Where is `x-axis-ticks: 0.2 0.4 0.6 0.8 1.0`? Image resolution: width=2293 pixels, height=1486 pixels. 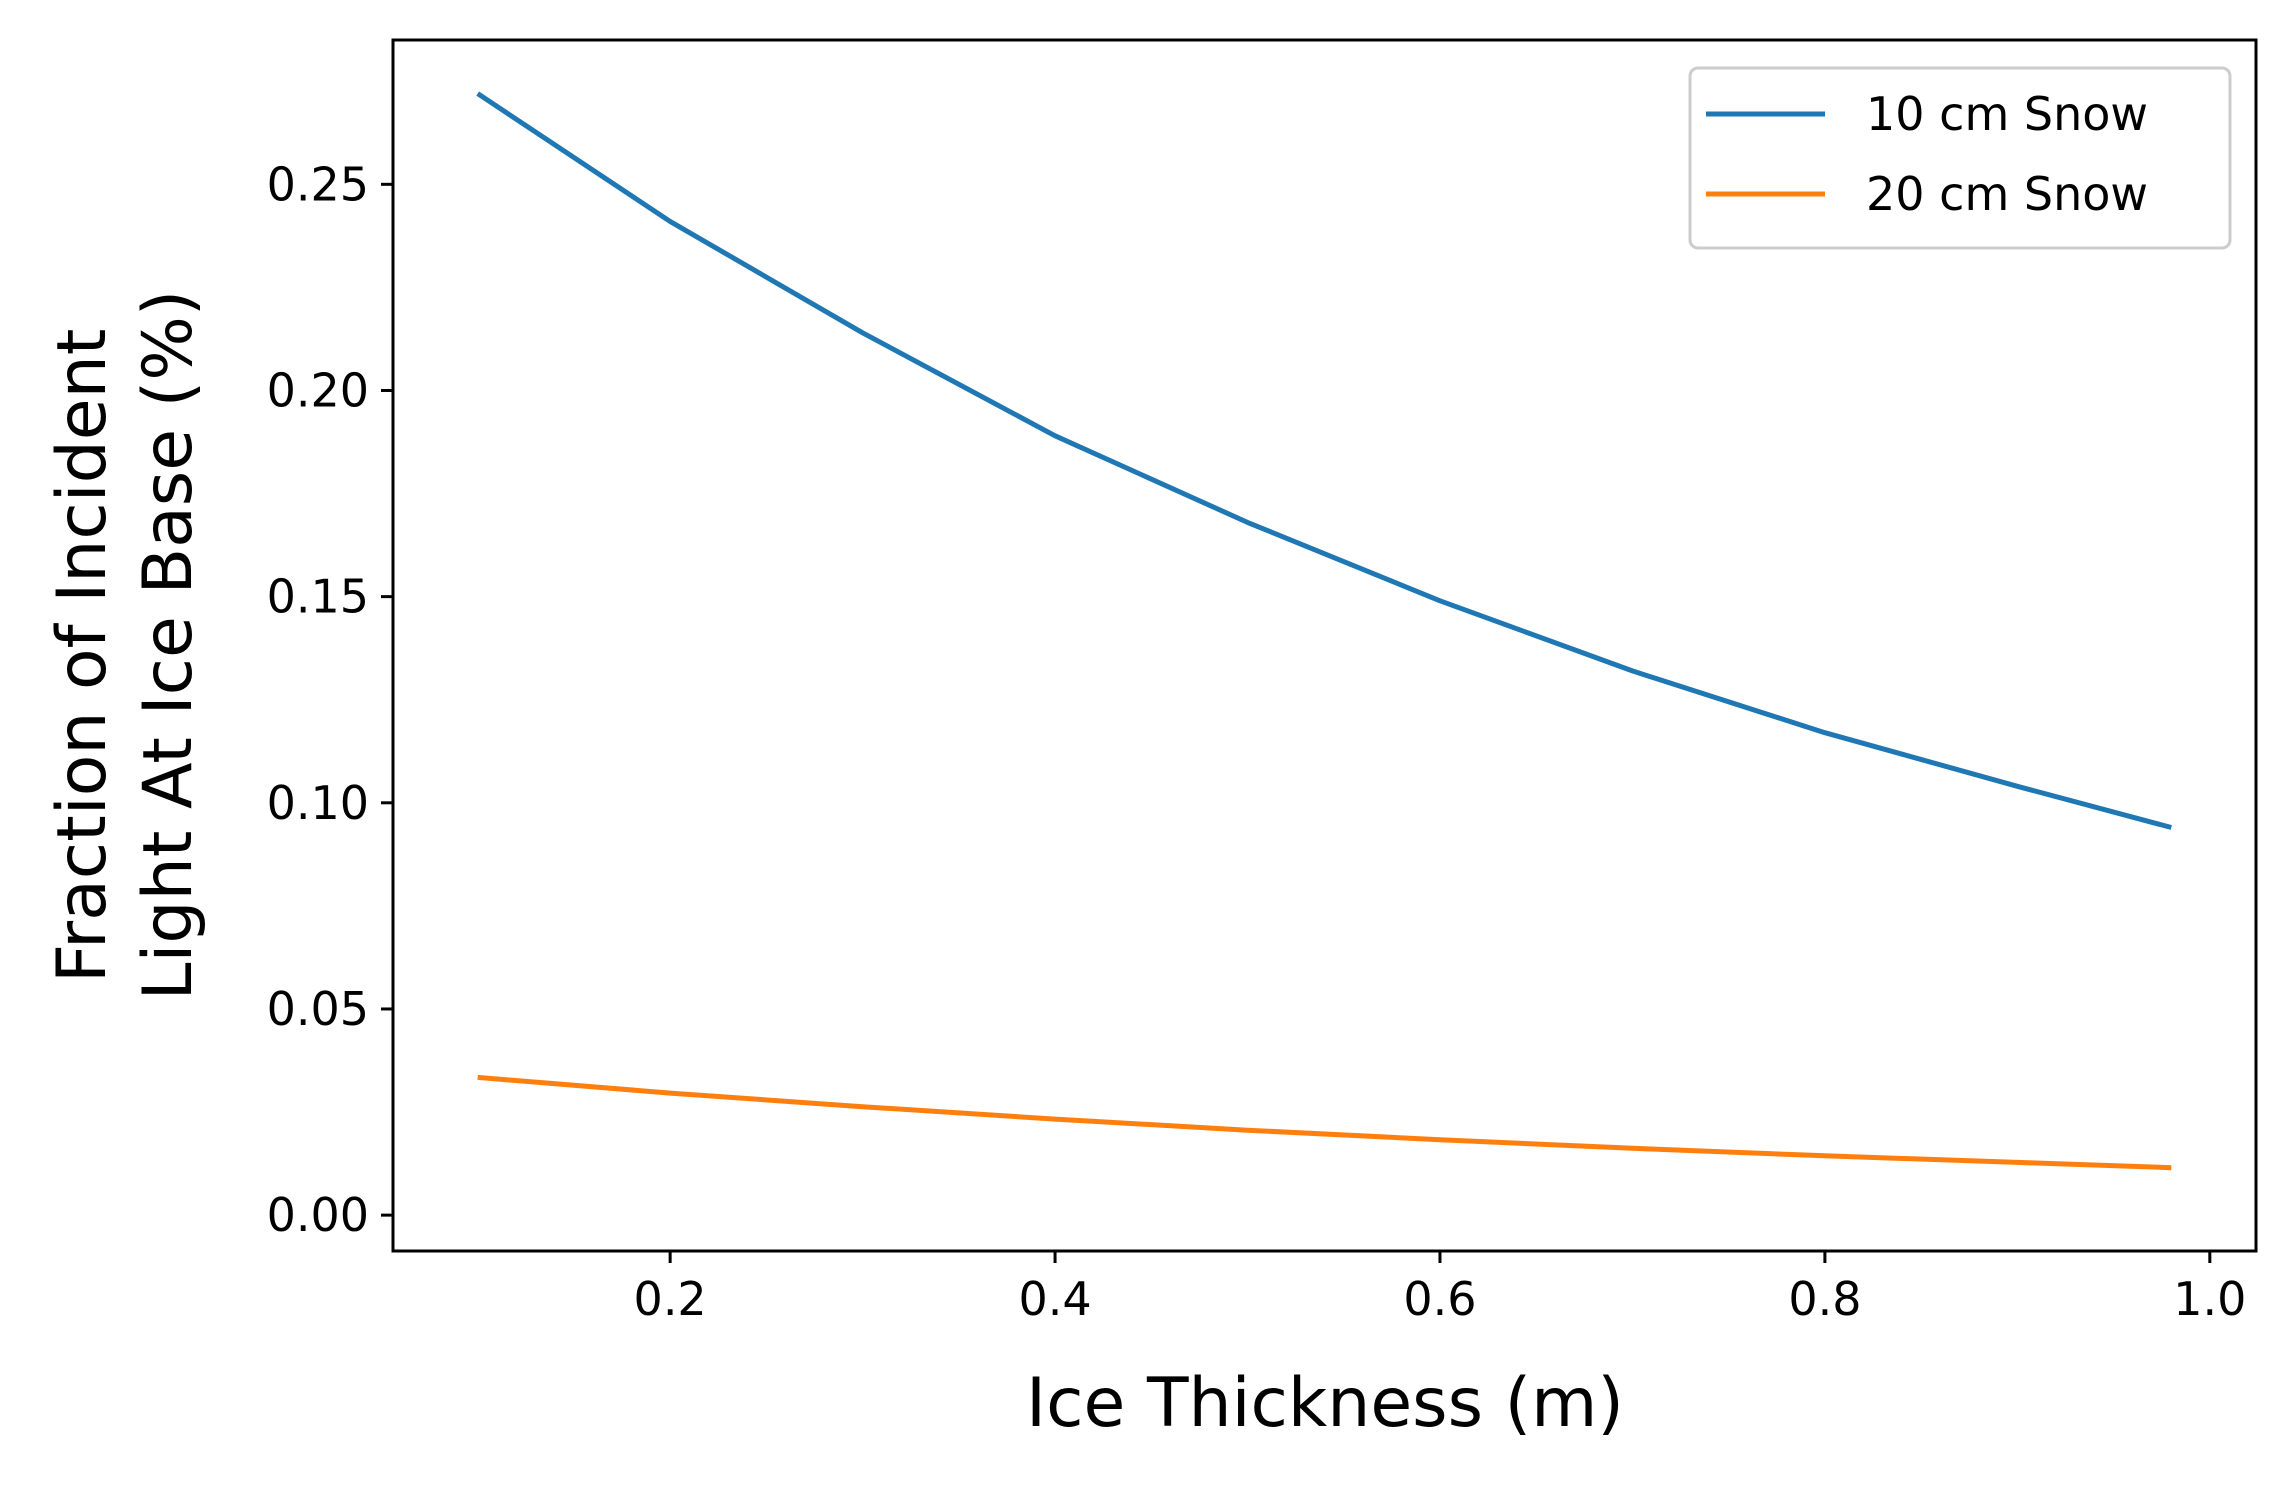
x-axis-ticks: 0.2 0.4 0.6 0.8 1.0 is located at coordinates (1440, 1288).